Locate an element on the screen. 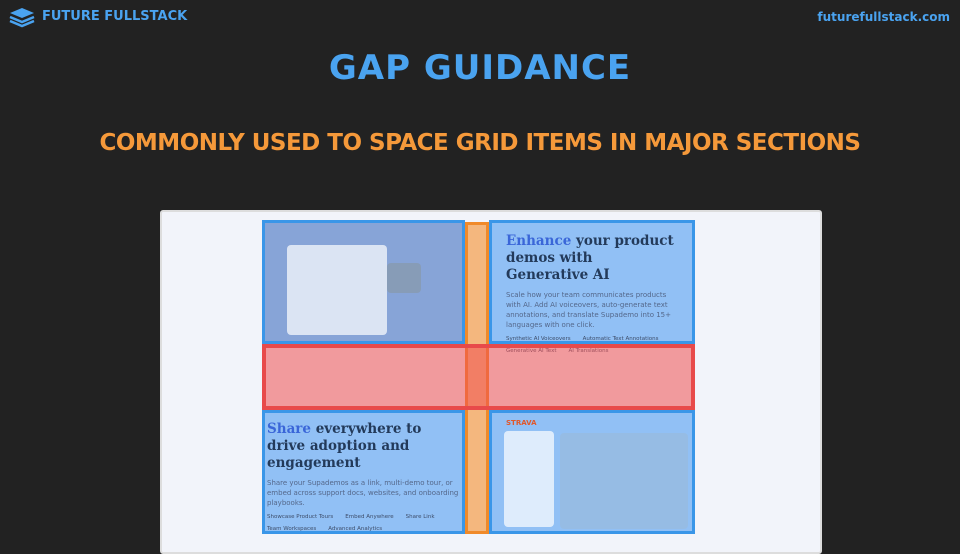  title: GAP GUIDANCE is located at coordinates (480, 68).